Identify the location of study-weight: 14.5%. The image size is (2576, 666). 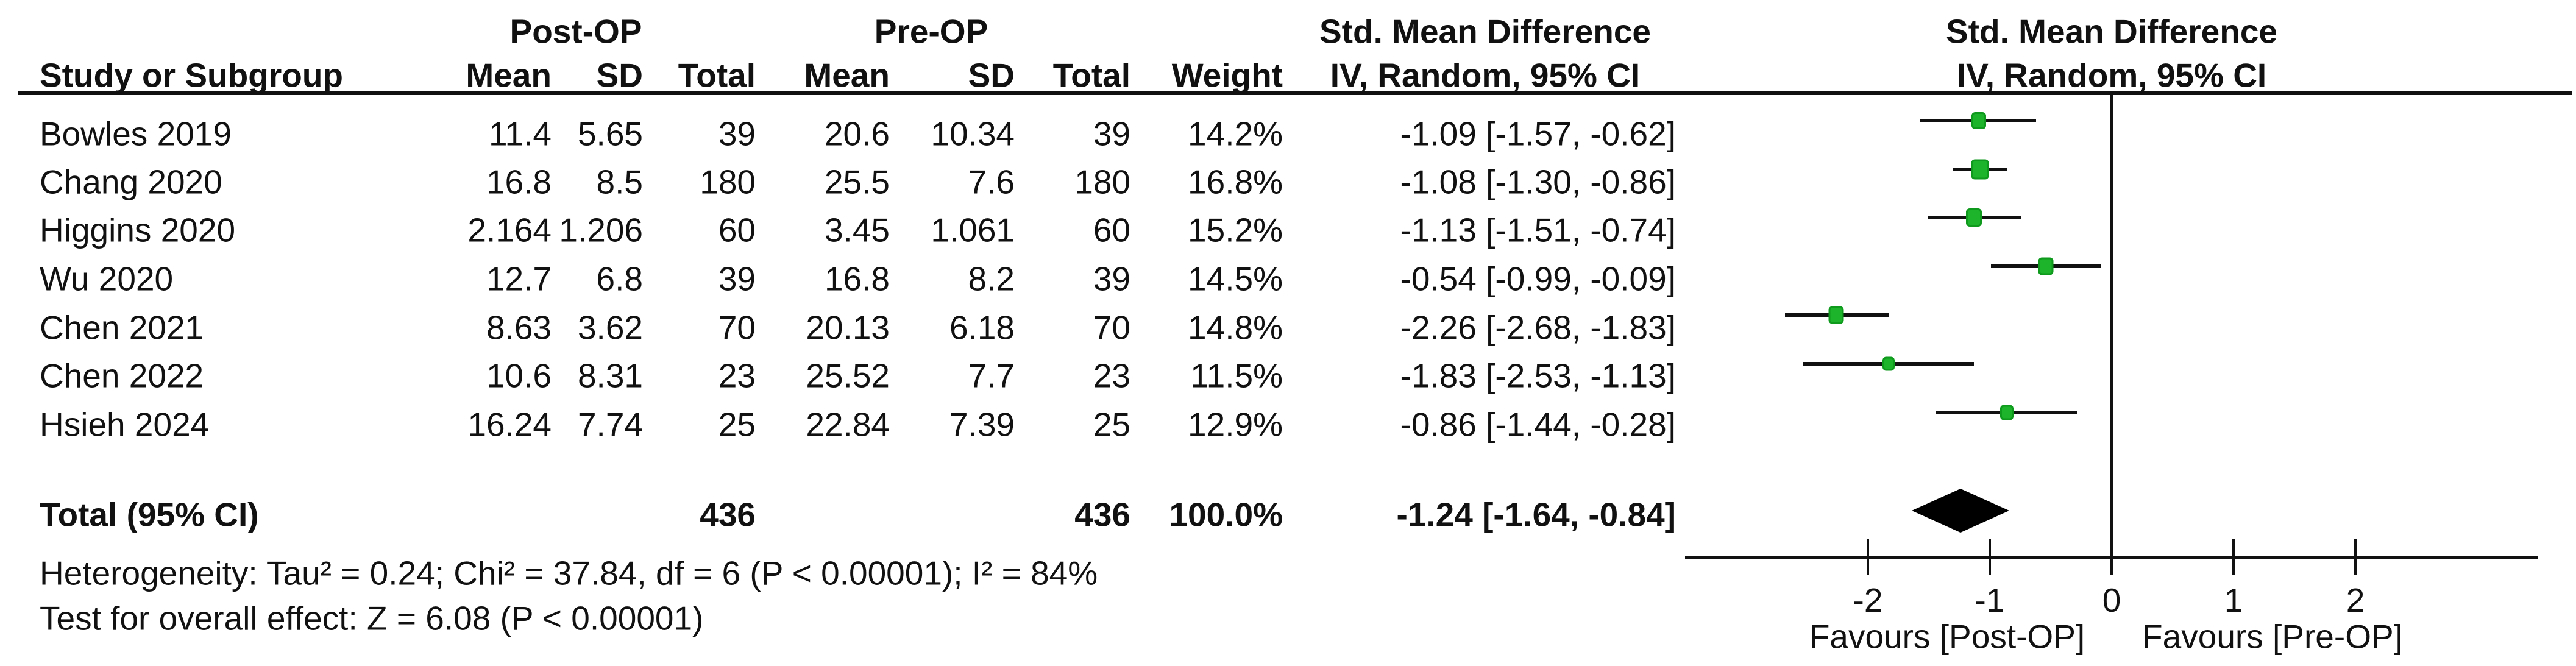
(1236, 279).